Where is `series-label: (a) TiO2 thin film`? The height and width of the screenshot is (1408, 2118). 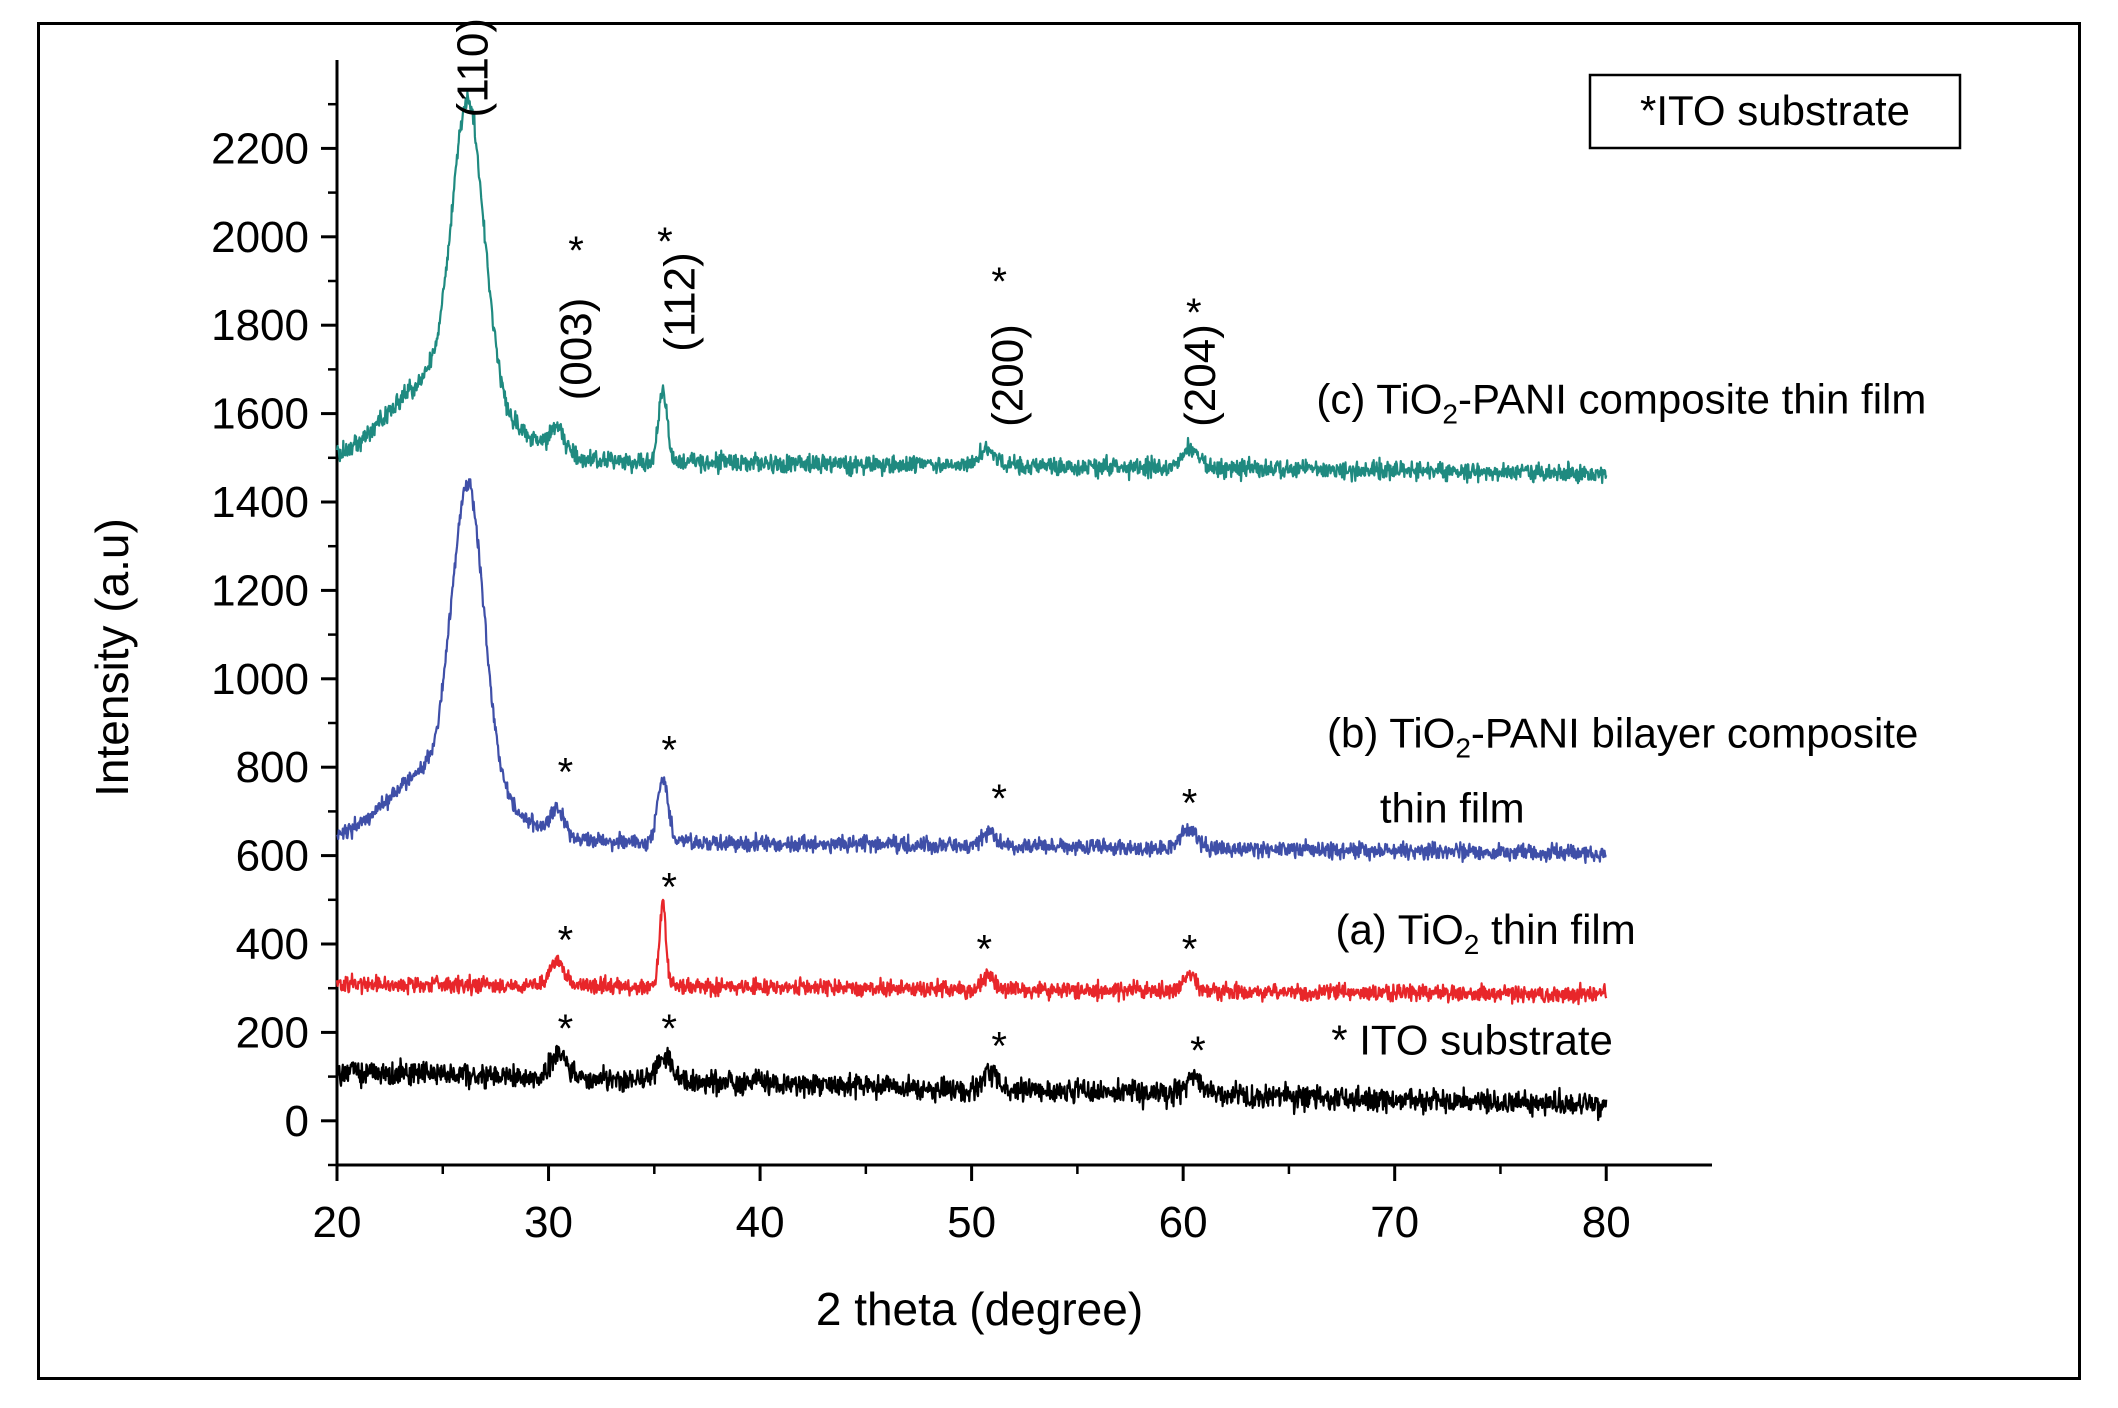 series-label: (a) TiO2 thin film is located at coordinates (1485, 933).